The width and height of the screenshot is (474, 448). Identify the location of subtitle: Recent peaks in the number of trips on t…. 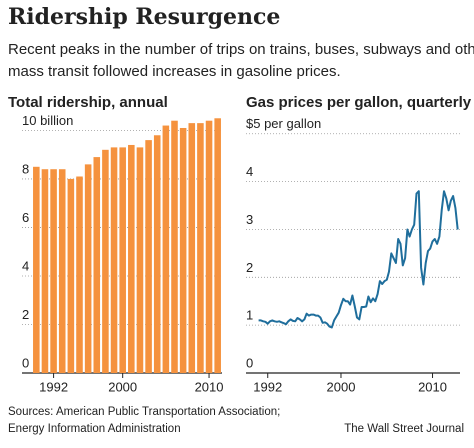
(241, 49).